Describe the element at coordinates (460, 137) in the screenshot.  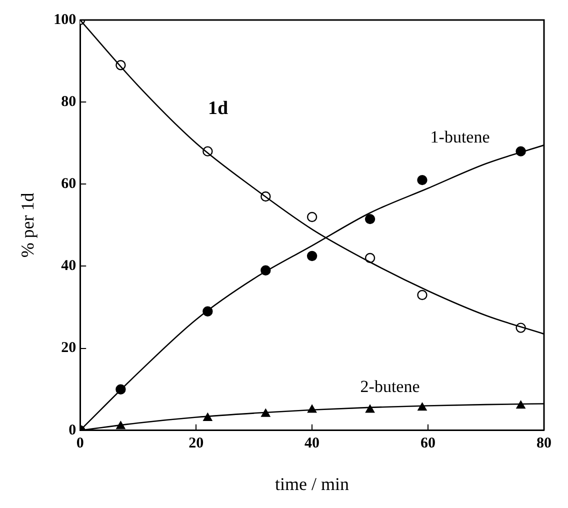
I see `series-label: 1-butene` at that location.